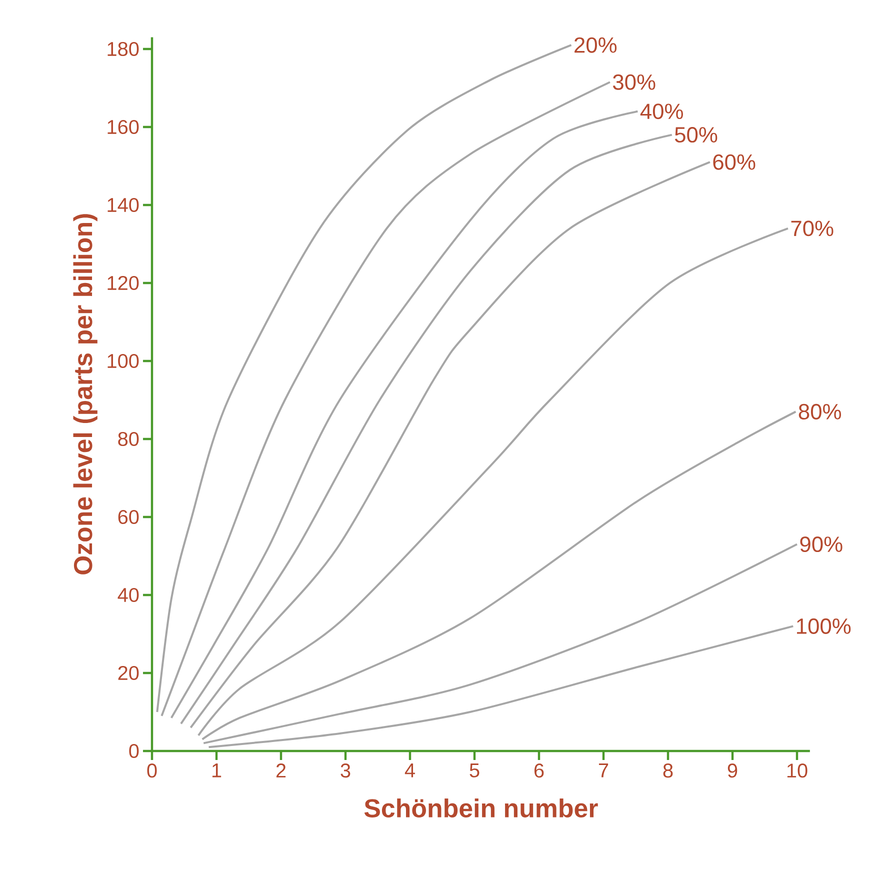 Image resolution: width=885 pixels, height=873 pixels. I want to click on x-tick-label: 6, so click(539, 771).